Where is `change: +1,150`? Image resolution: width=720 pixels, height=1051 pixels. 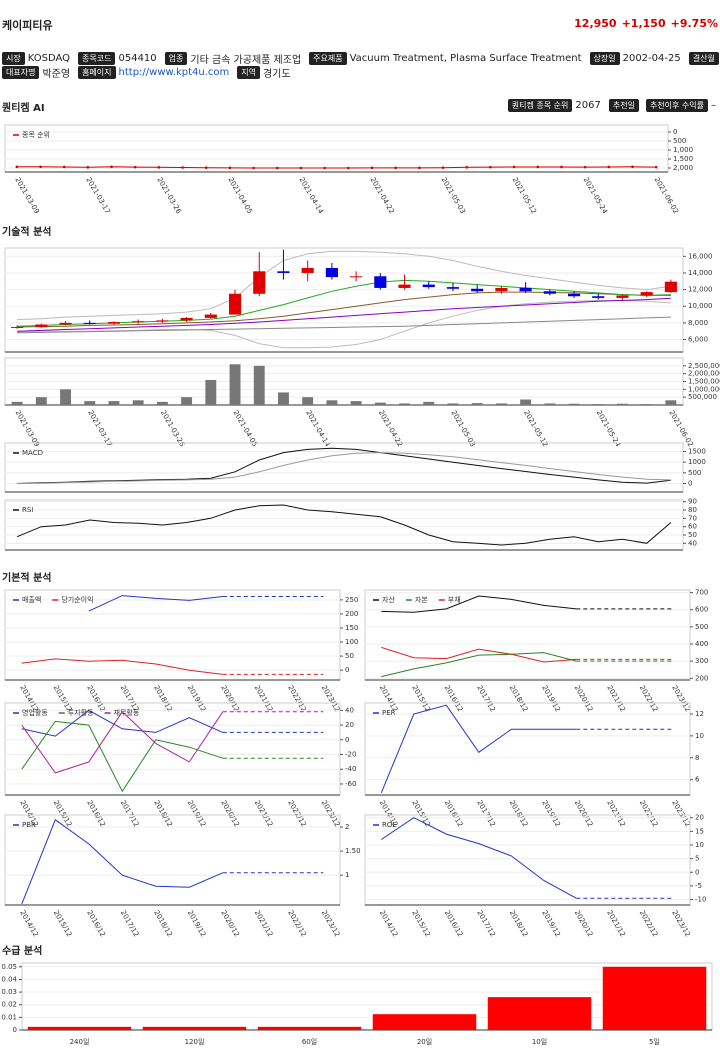
change: +1,150 is located at coordinates (643, 23).